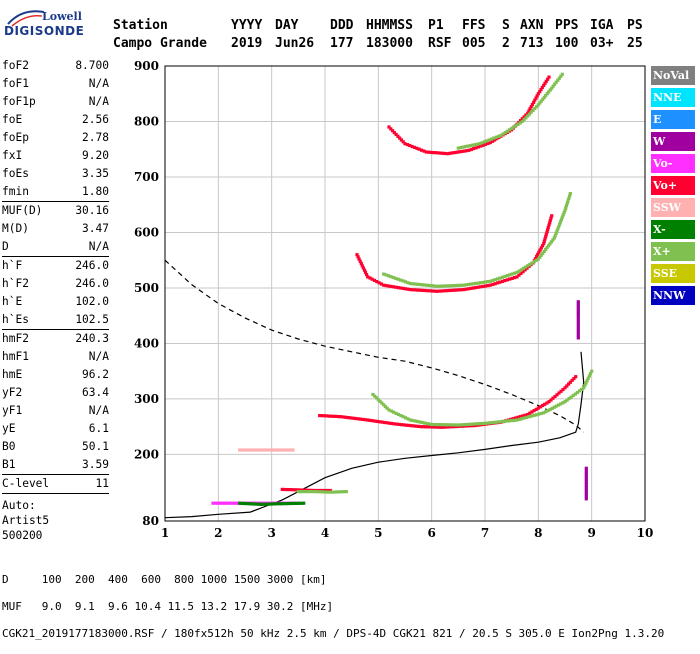  What do you see at coordinates (146, 232) in the screenshot?
I see `y-tick-label: 600` at bounding box center [146, 232].